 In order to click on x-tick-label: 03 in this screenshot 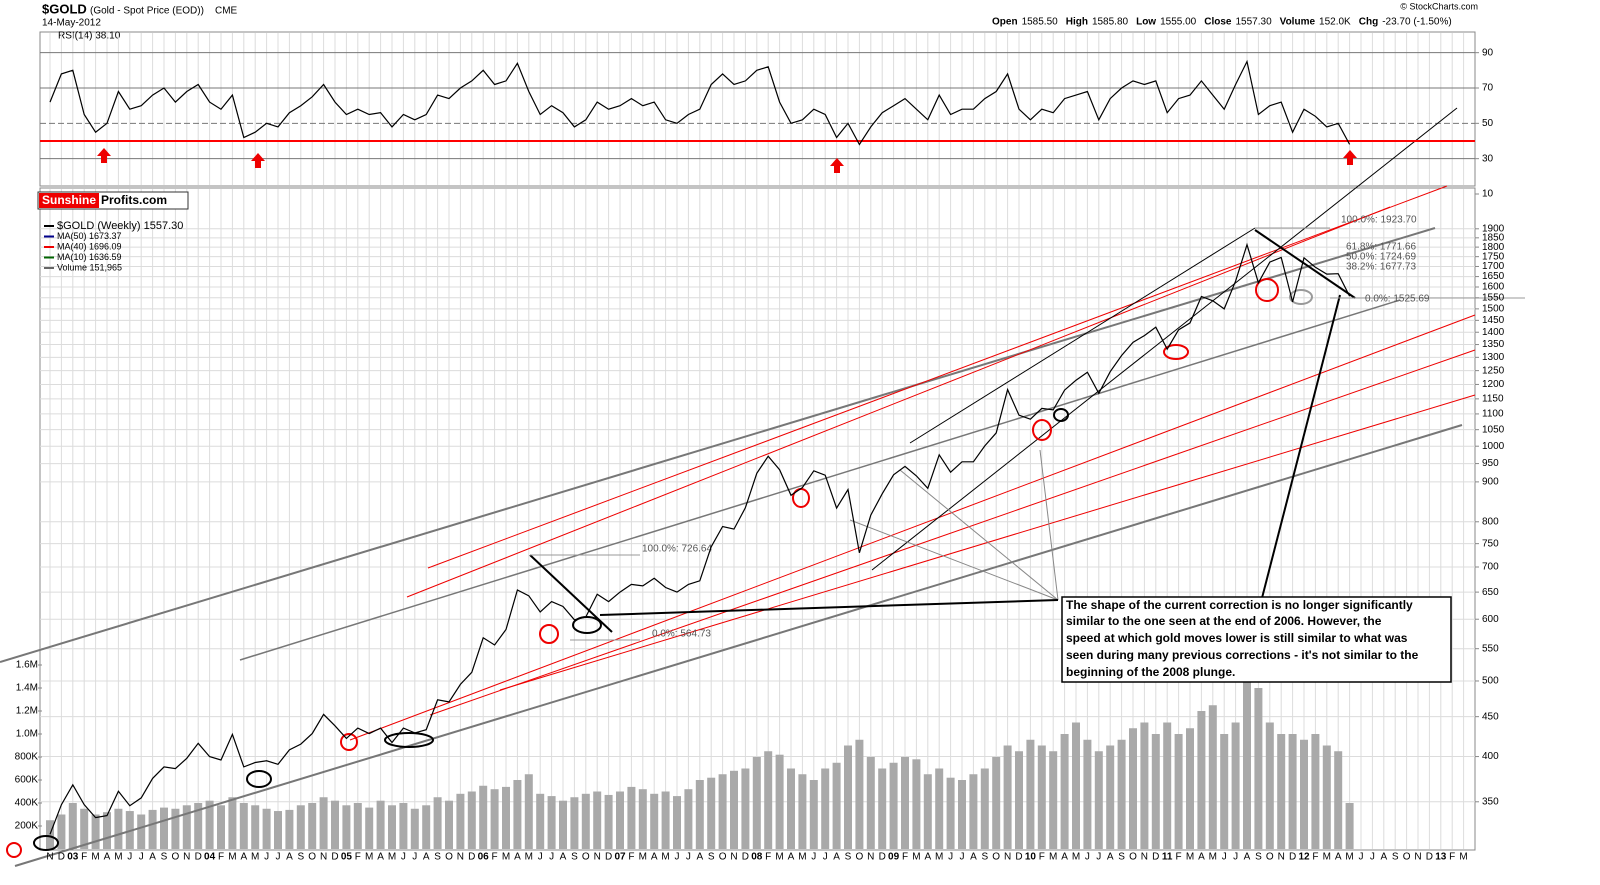, I will do `click(73, 857)`.